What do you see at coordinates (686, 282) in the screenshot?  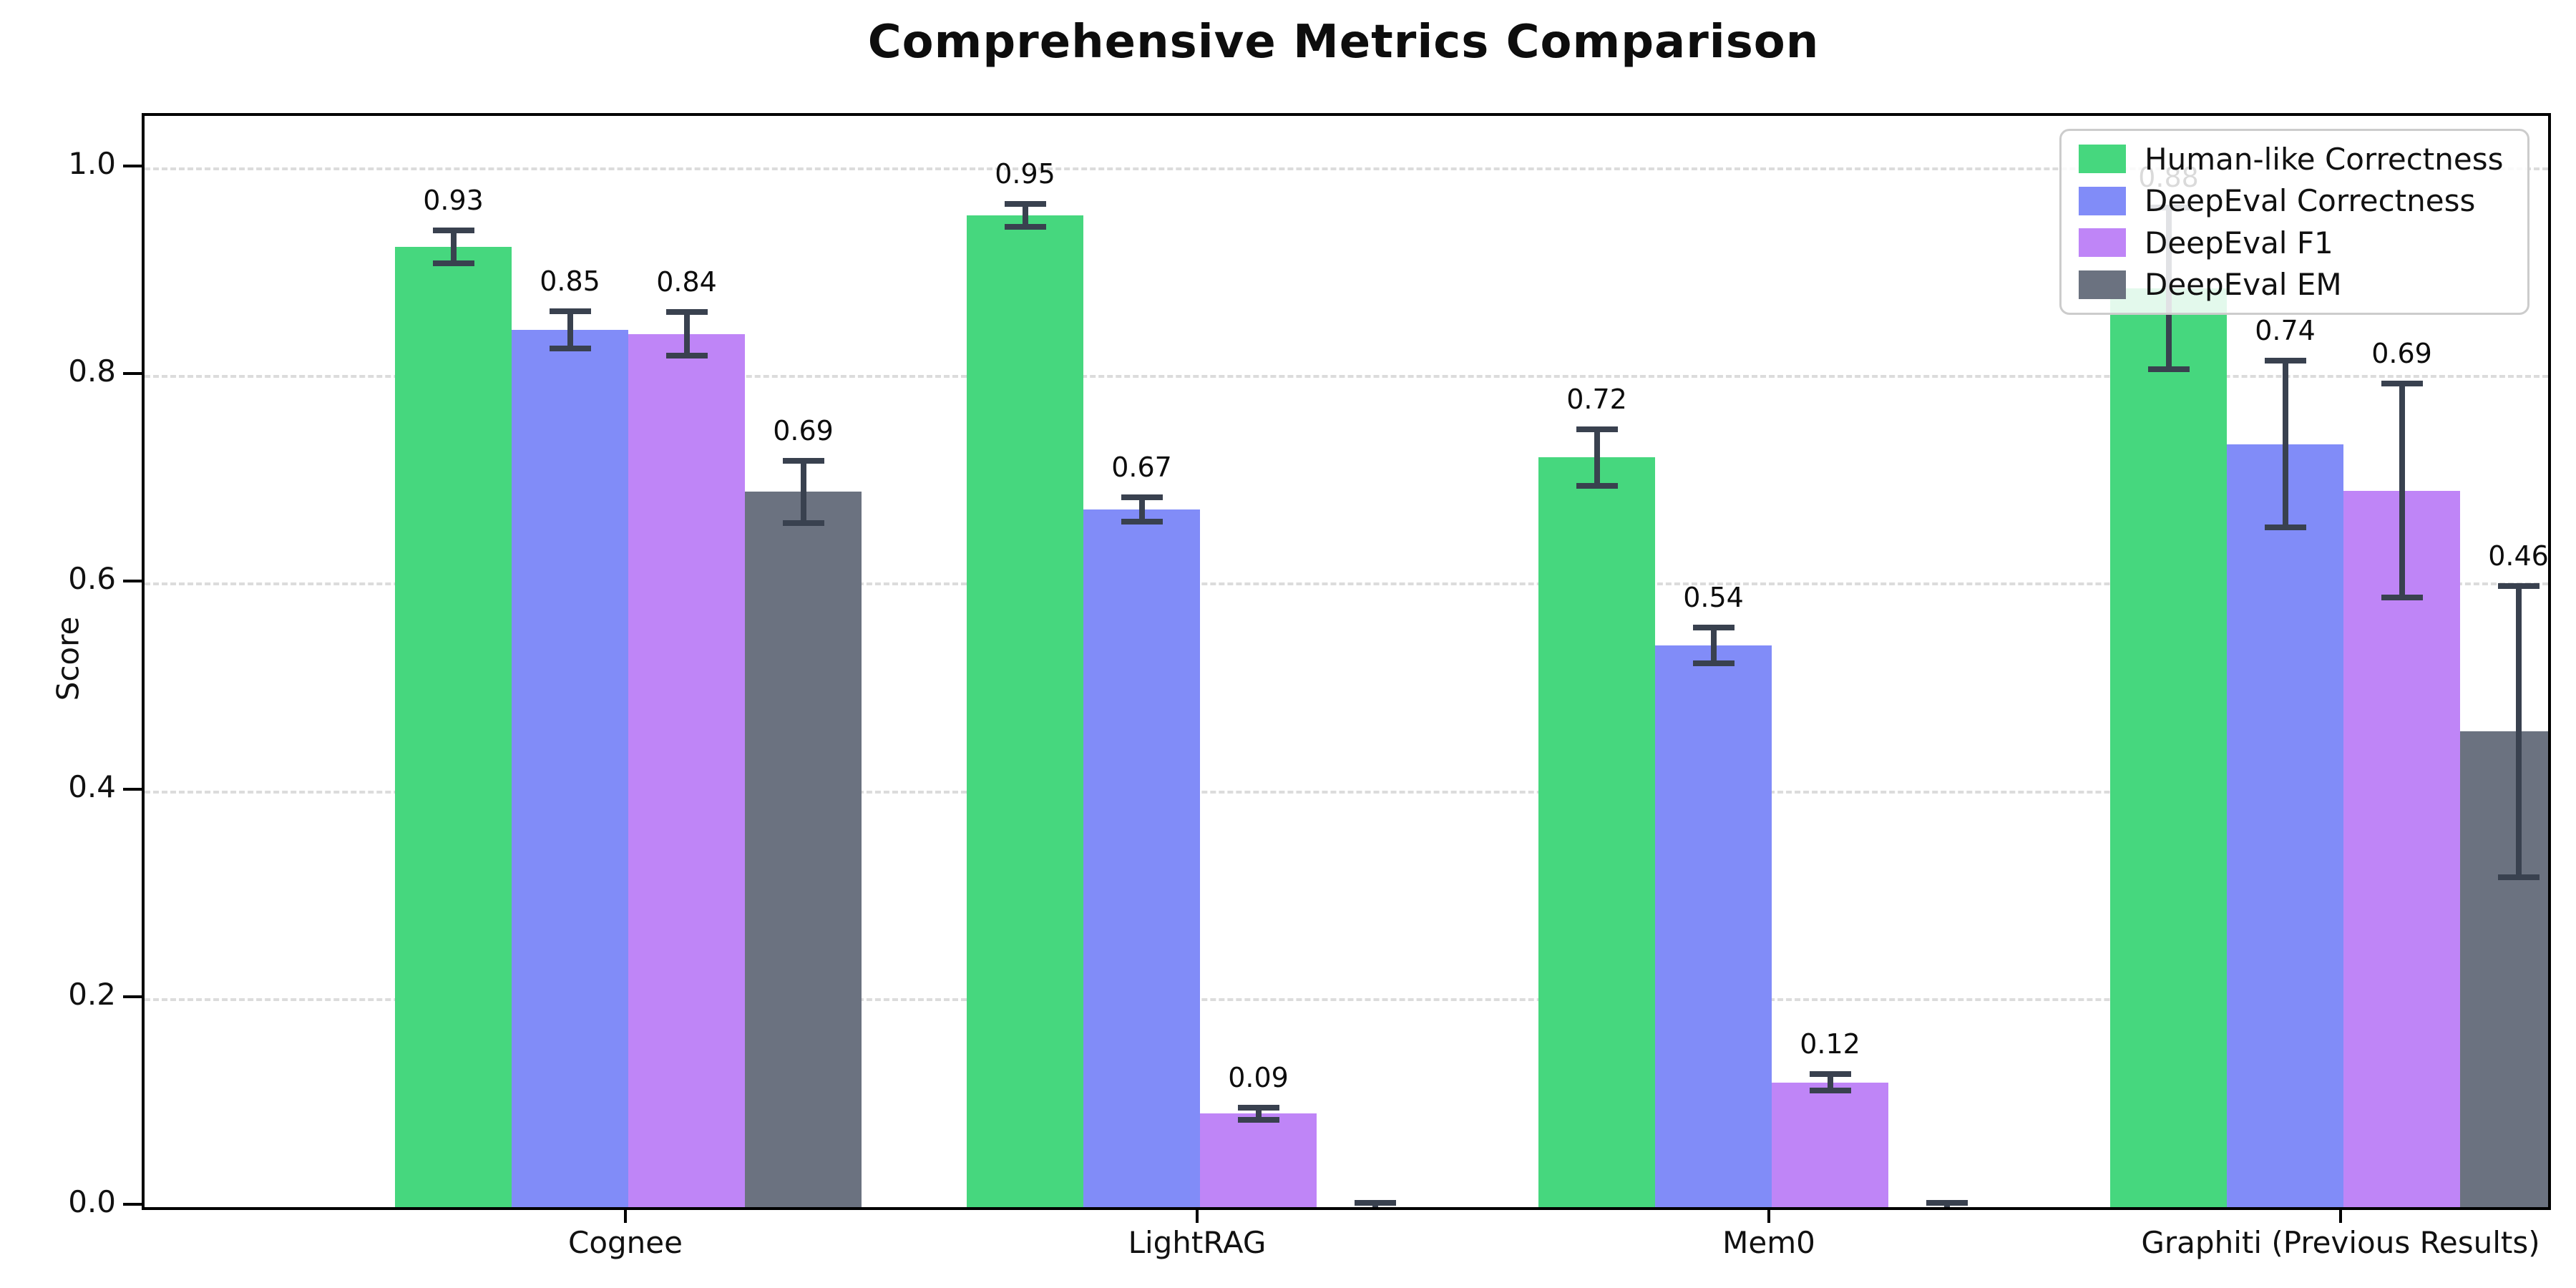 I see `bar-value-label: 0.84` at bounding box center [686, 282].